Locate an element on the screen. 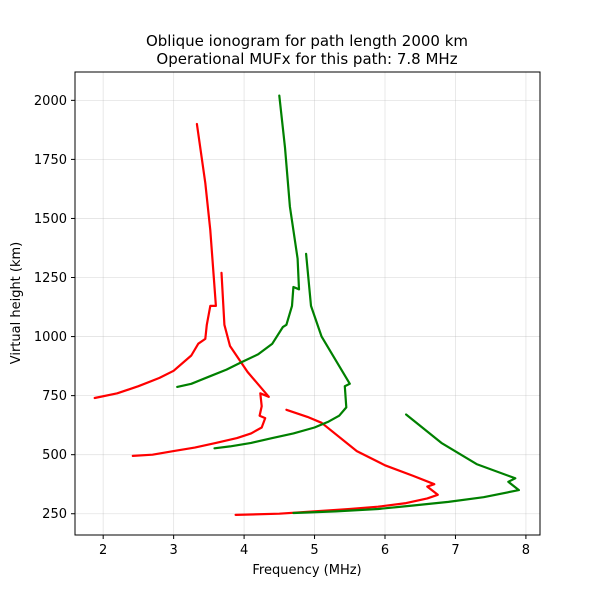 This screenshot has height=600, width=600. y-tick-label: 1000 is located at coordinates (50, 337).